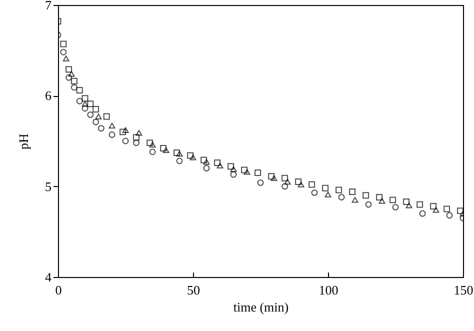 The height and width of the screenshot is (331, 474). I want to click on x-axis-title: time (min), so click(261, 307).